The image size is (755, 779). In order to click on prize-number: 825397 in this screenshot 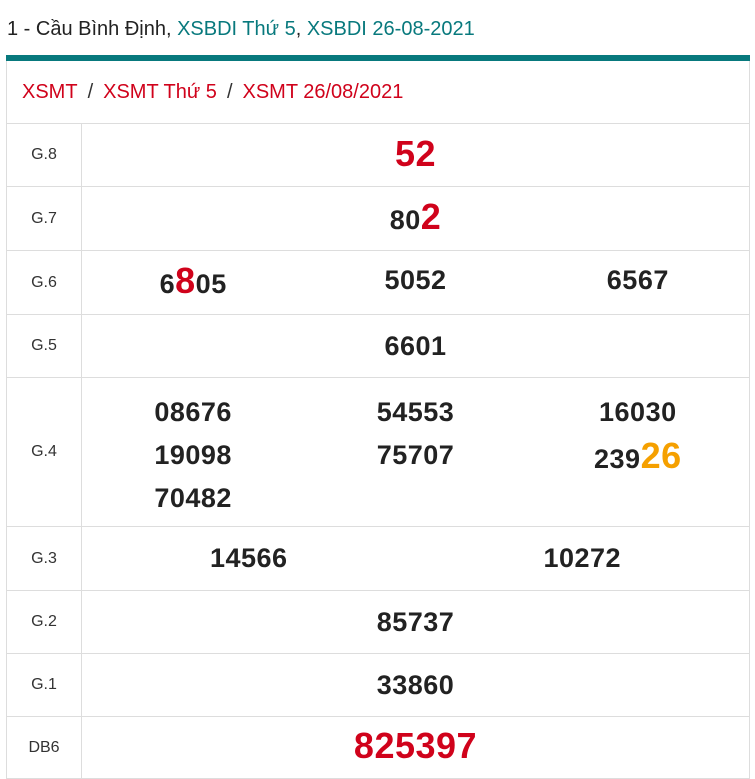, I will do `click(415, 747)`.